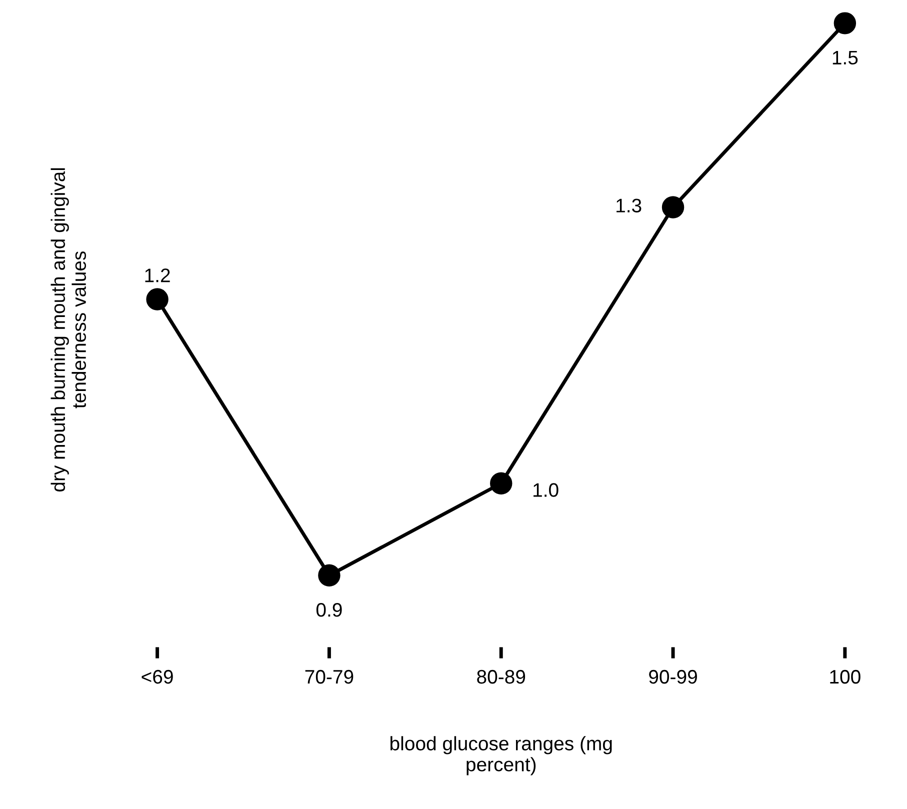 This screenshot has height=809, width=907. I want to click on data-label: 1.3, so click(629, 205).